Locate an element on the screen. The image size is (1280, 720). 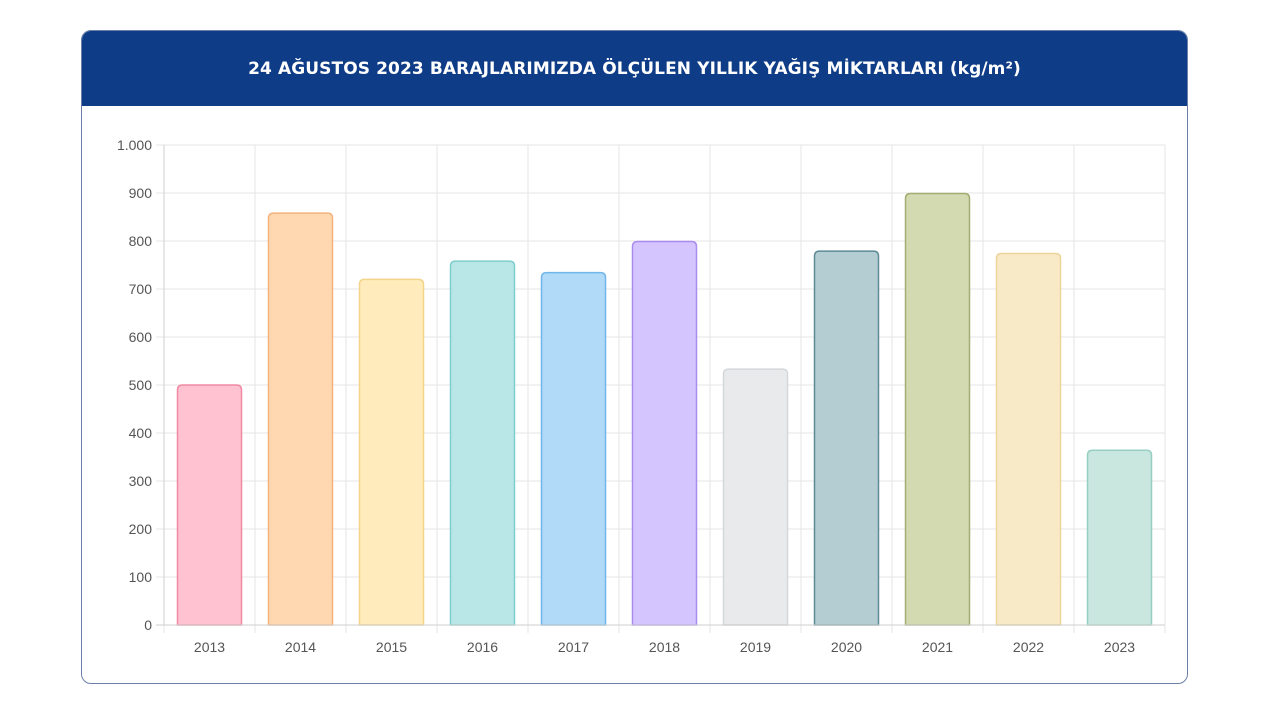
y-tick-label: 0 is located at coordinates (148, 625).